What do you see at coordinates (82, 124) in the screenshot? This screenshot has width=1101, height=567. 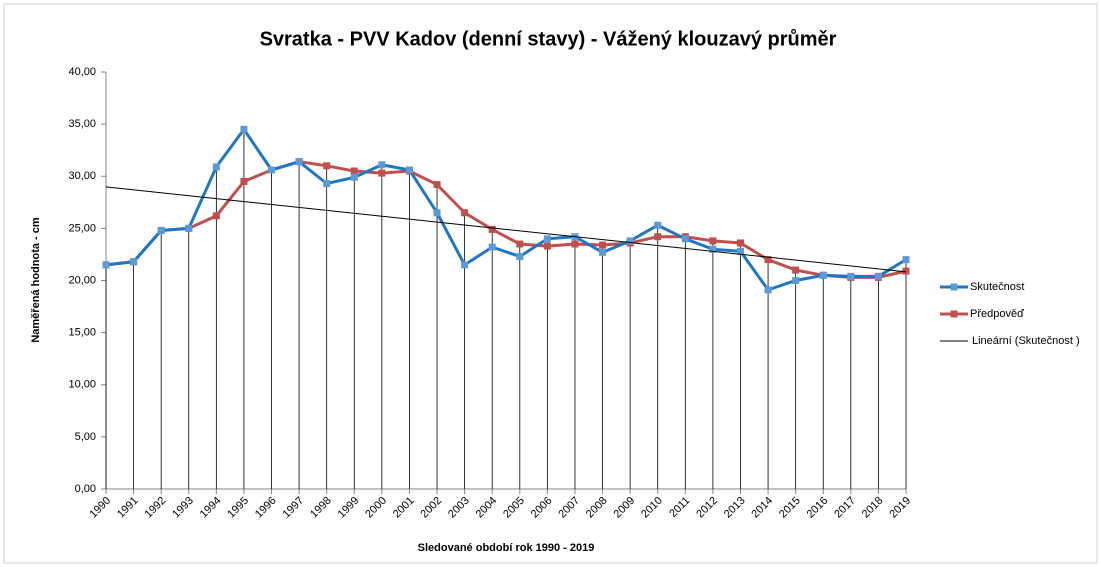 I see `y-tick-label: 35,00` at bounding box center [82, 124].